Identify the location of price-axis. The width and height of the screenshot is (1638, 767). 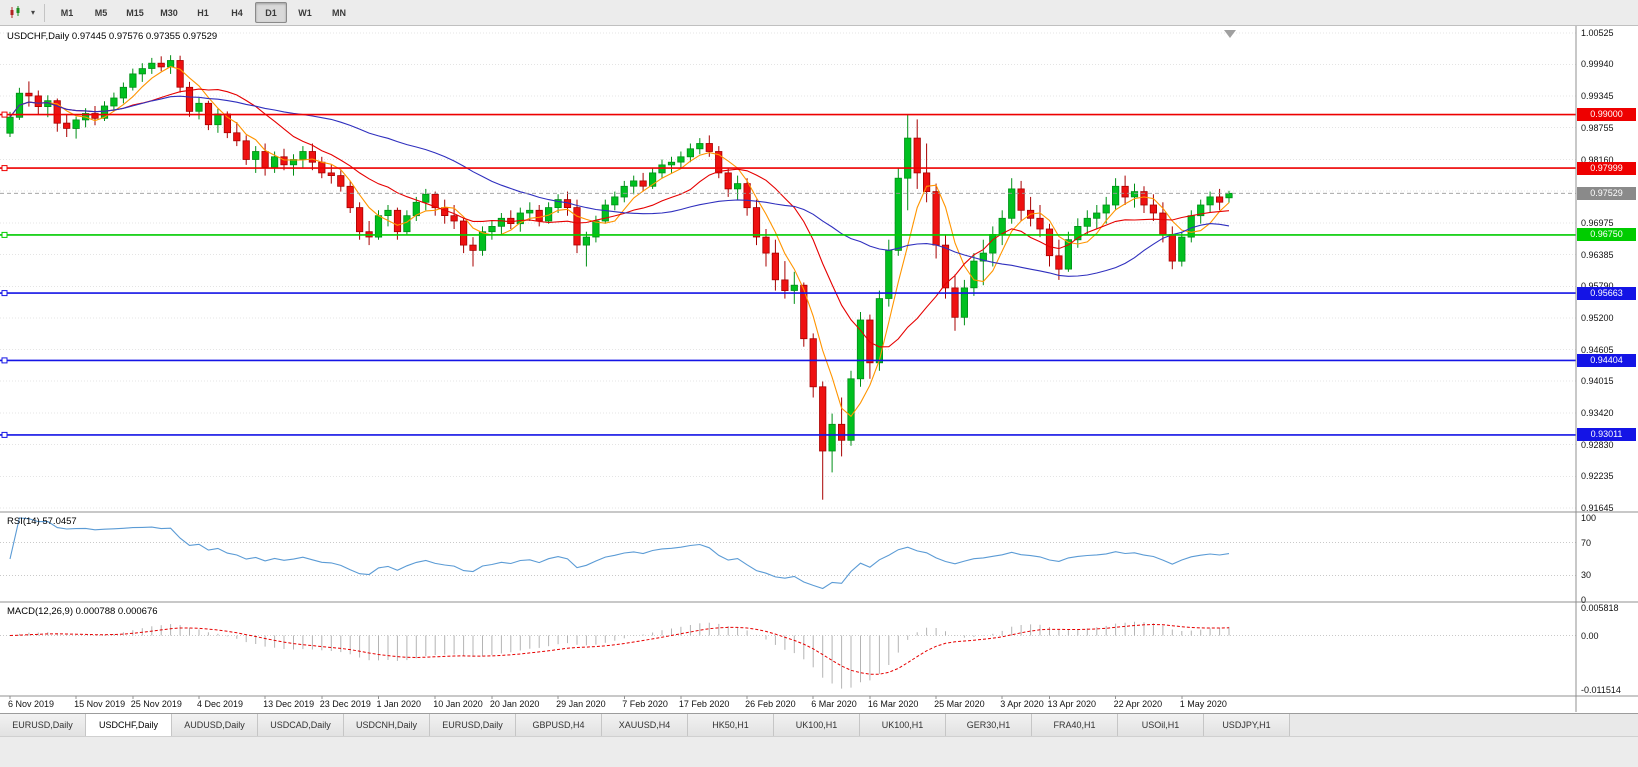
(1607, 369).